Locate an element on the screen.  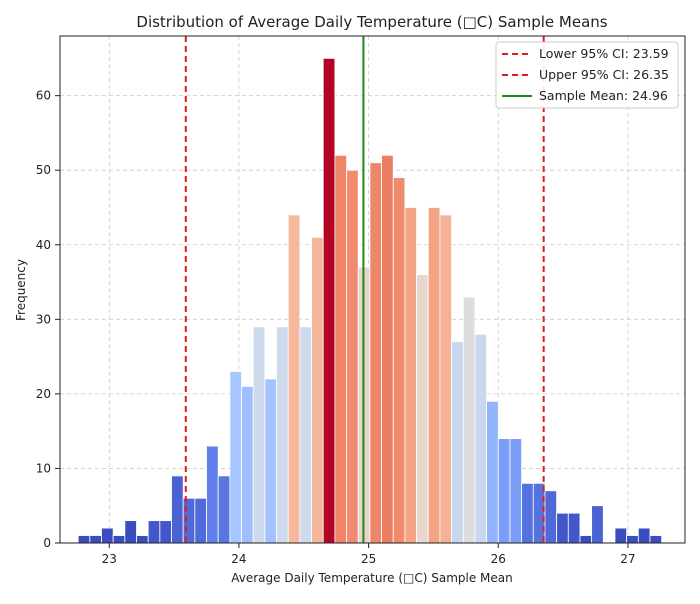
x-tick-label: 24 is located at coordinates (238, 559).